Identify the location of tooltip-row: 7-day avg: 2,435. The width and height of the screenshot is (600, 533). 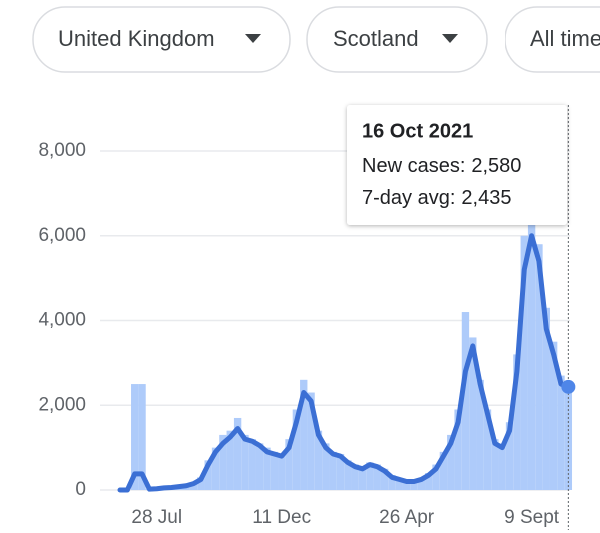
(436, 198).